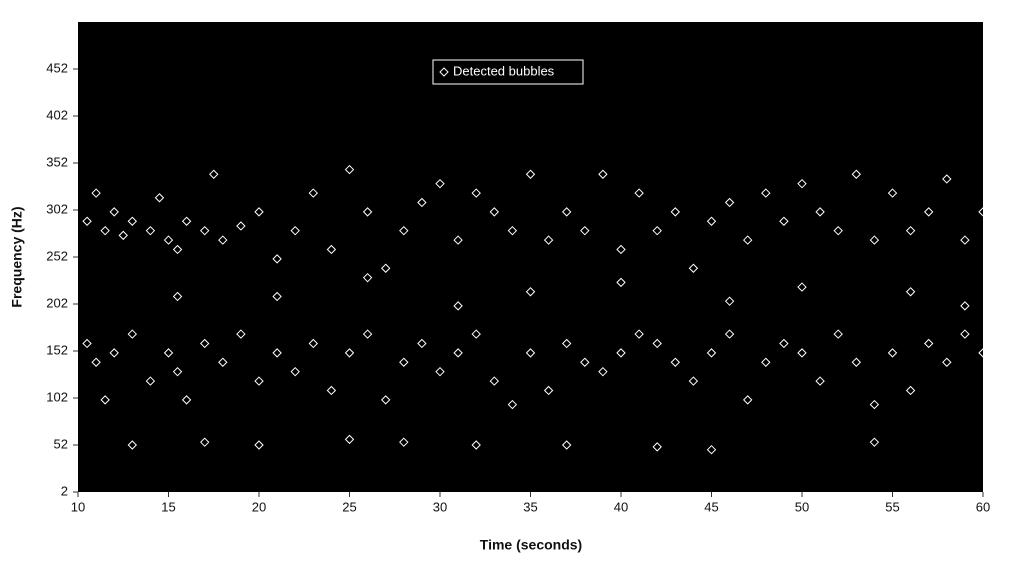  Describe the element at coordinates (444, 72) in the screenshot. I see `legend-marker` at that location.